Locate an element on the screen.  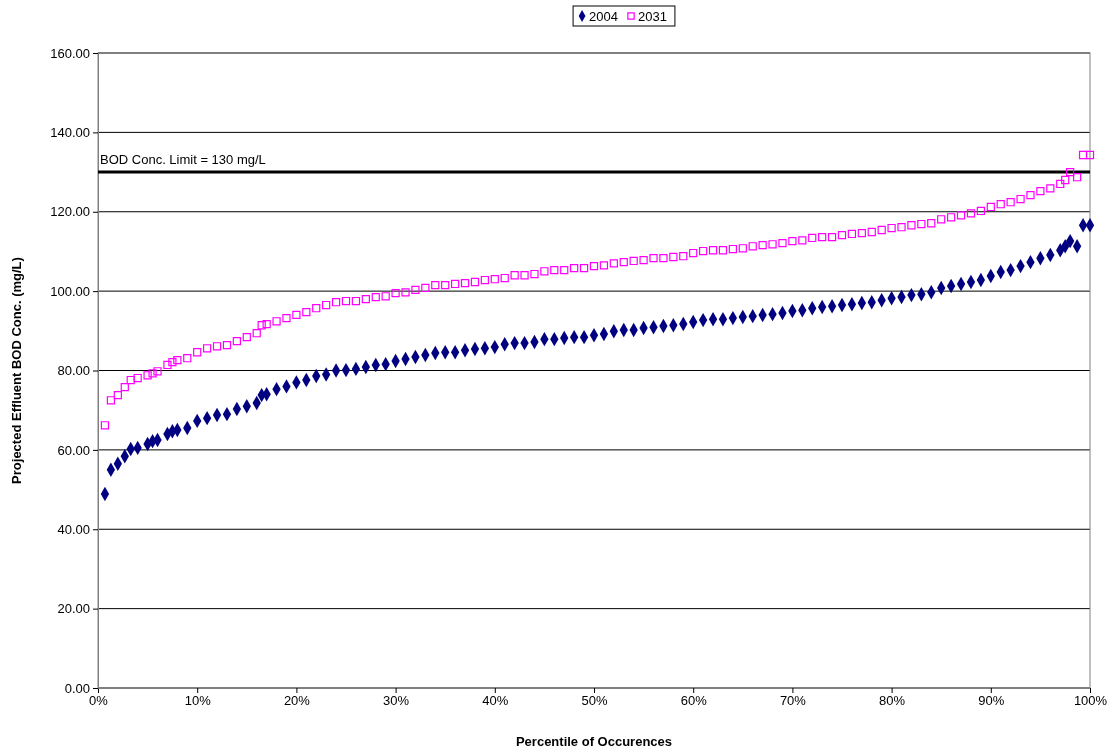
x-tick-label: 60% is located at coordinates (694, 701).